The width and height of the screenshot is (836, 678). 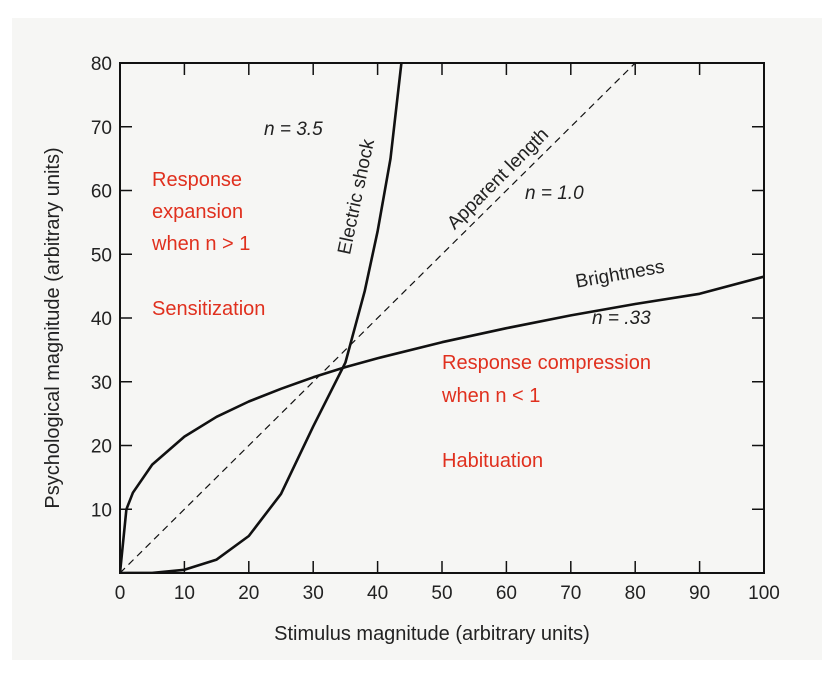 I want to click on x-tick-label: 30, so click(x=313, y=593).